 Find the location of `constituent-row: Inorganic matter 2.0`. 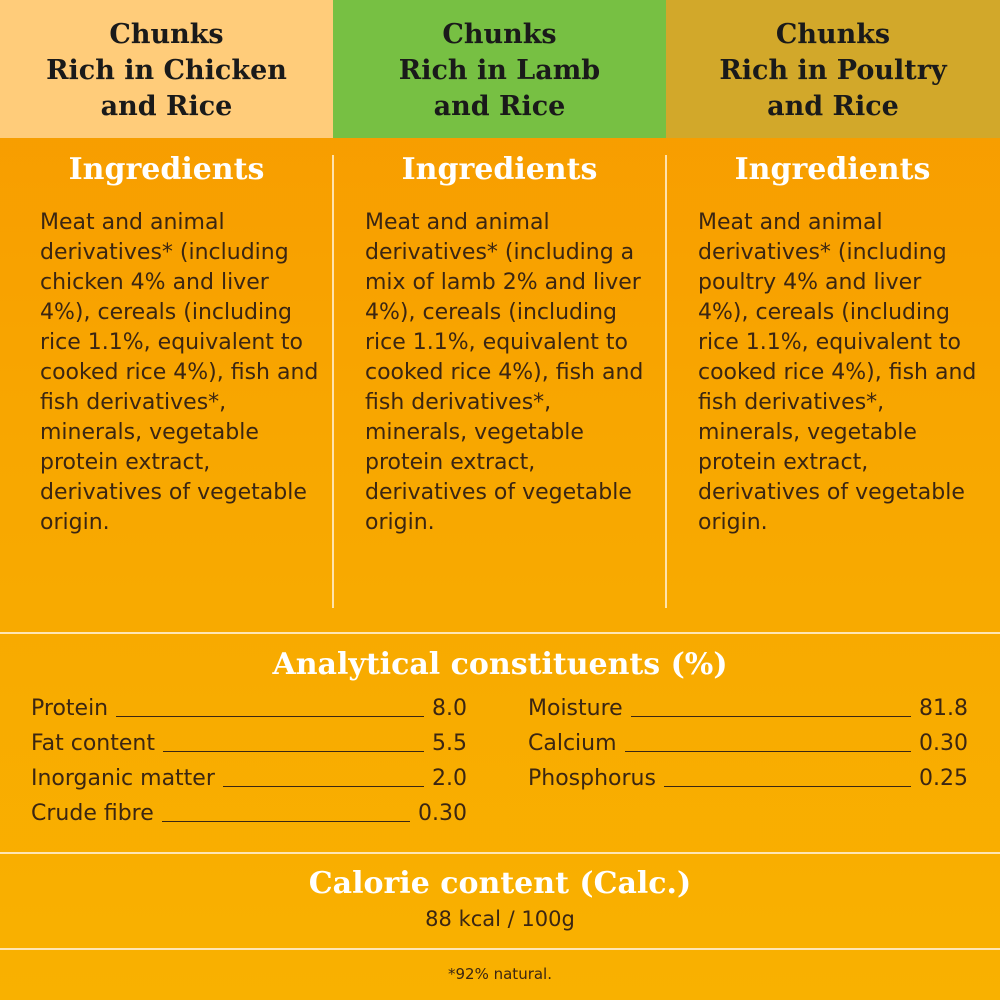

constituent-row: Inorganic matter 2.0 is located at coordinates (249, 778).